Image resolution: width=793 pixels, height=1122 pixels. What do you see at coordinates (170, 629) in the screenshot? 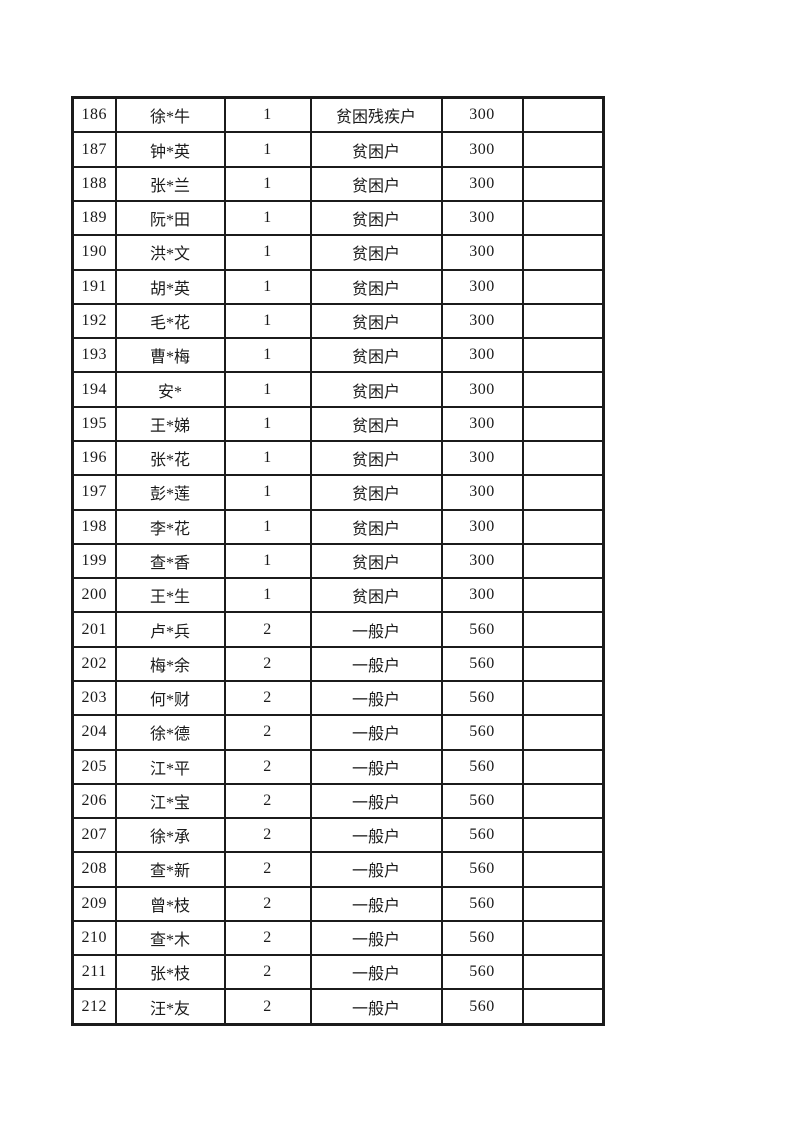
I see `name-cell: 卢*兵` at bounding box center [170, 629].